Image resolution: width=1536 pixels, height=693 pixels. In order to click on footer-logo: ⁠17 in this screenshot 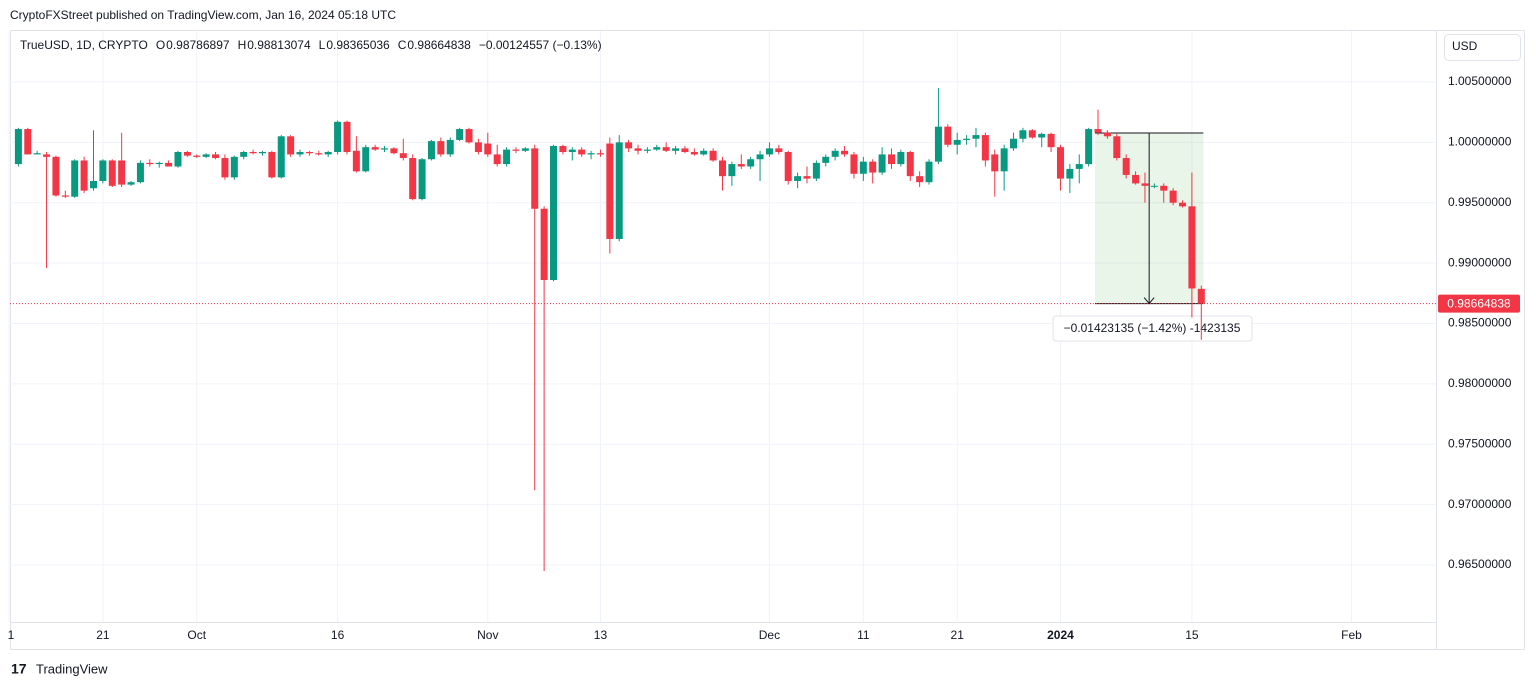, I will do `click(19, 669)`.